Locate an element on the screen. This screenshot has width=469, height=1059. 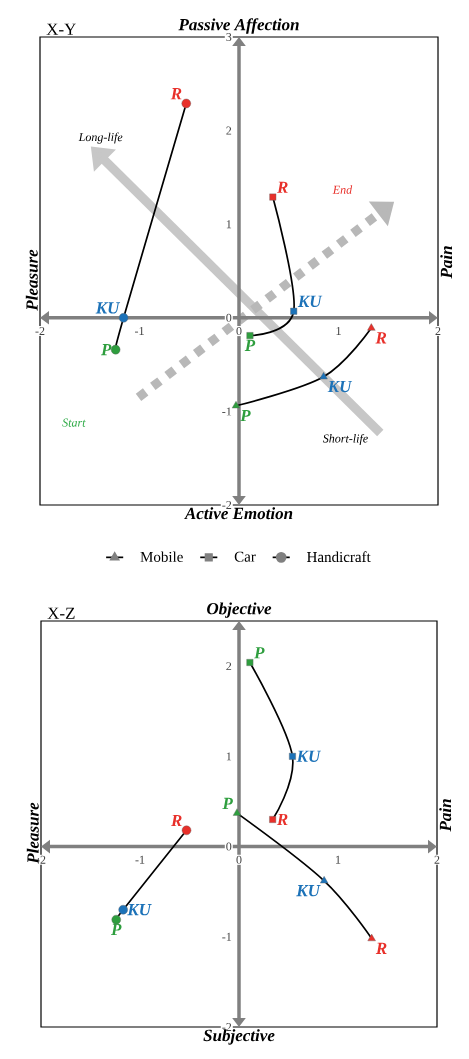
text: Subjective is located at coordinates (239, 1037).